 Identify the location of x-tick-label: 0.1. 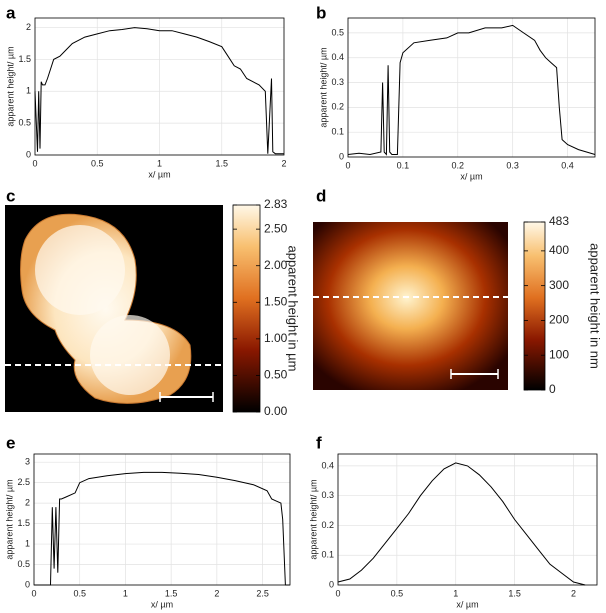
(403, 165).